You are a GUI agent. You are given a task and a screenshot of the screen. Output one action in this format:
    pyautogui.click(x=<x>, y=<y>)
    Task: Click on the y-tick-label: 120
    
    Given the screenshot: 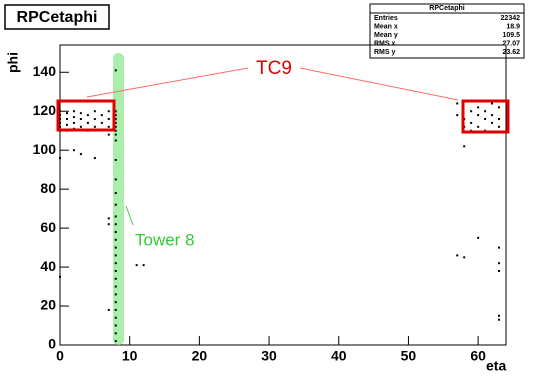 What is the action you would take?
    pyautogui.click(x=45, y=110)
    